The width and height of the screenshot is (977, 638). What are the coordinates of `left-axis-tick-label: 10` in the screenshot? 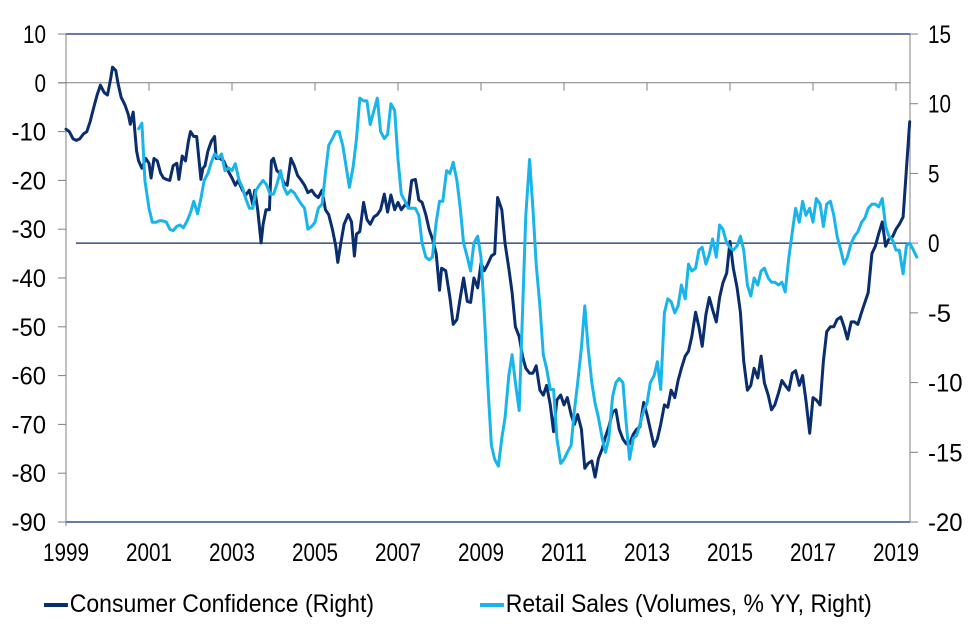 It's located at (34, 35).